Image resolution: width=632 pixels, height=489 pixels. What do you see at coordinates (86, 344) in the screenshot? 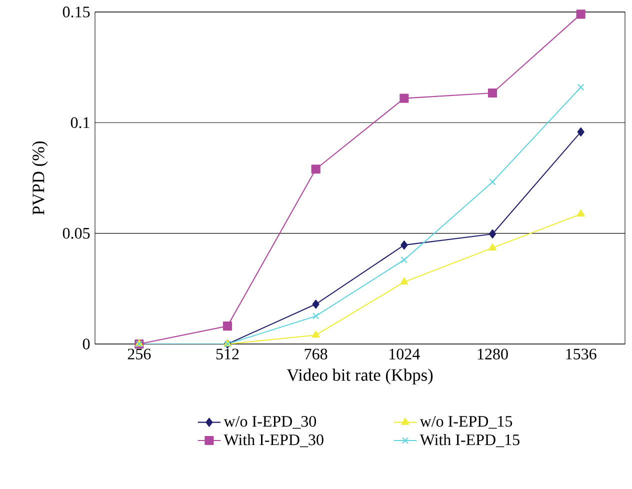
I see `y-tick-label: 0` at bounding box center [86, 344].